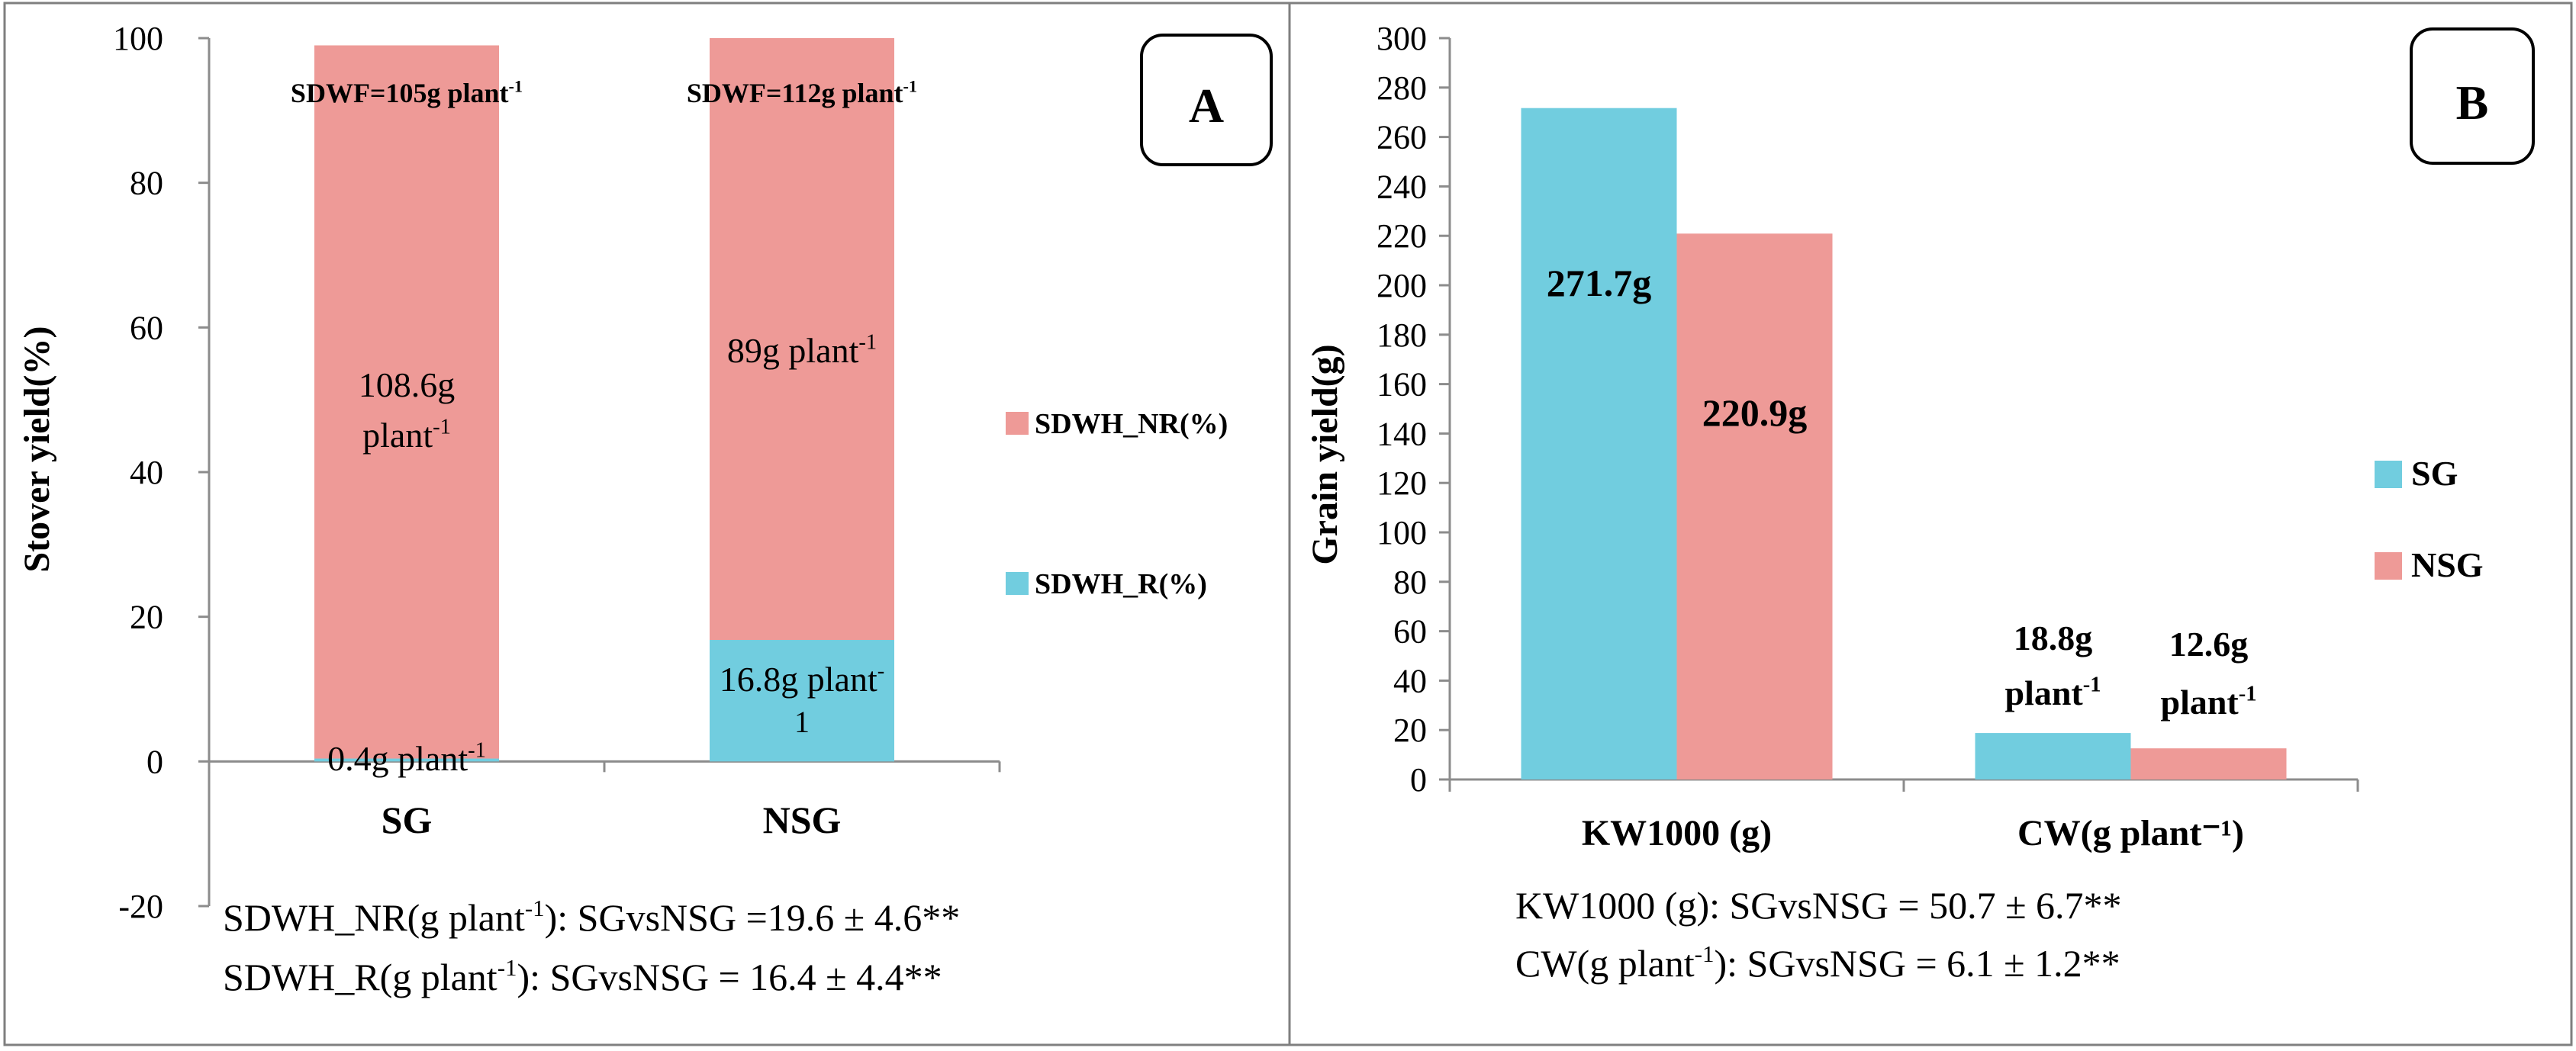 Image resolution: width=2576 pixels, height=1051 pixels. I want to click on legend-label: SDWH_NR(%), so click(1131, 424).